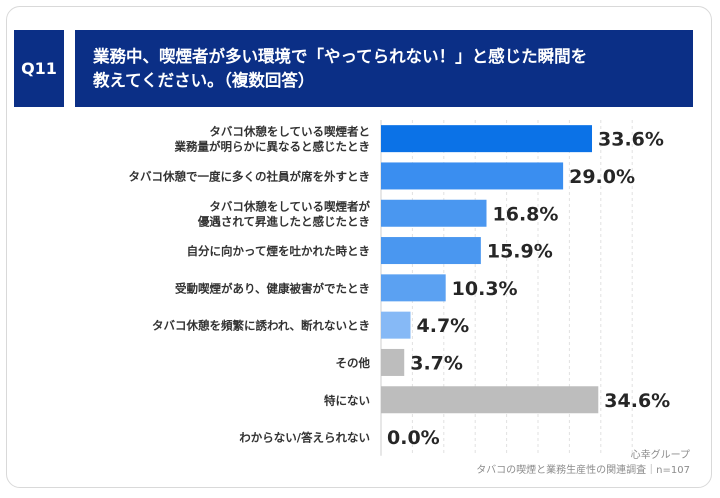 Image resolution: width=720 pixels, height=498 pixels. What do you see at coordinates (250, 176) in the screenshot?
I see `category-label: タバコ休憩で一度に多くの社員が席を外すとき` at bounding box center [250, 176].